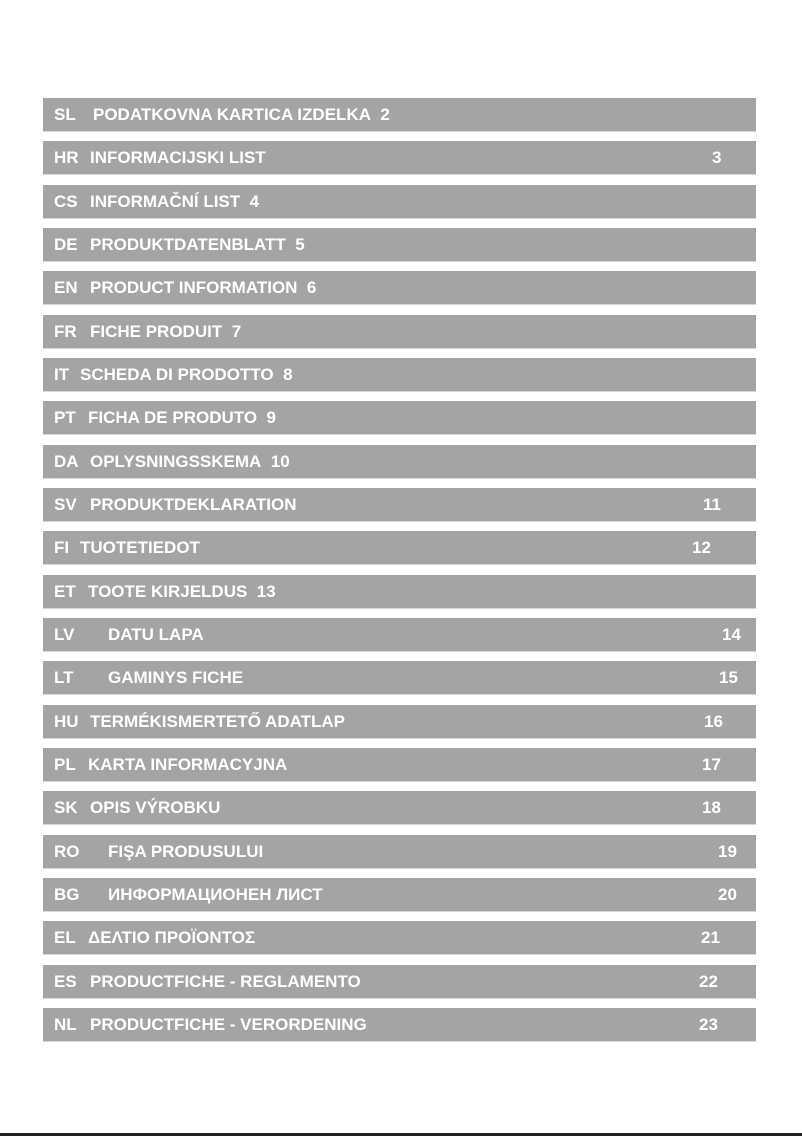  What do you see at coordinates (385, 114) in the screenshot?
I see `page-number: 2` at bounding box center [385, 114].